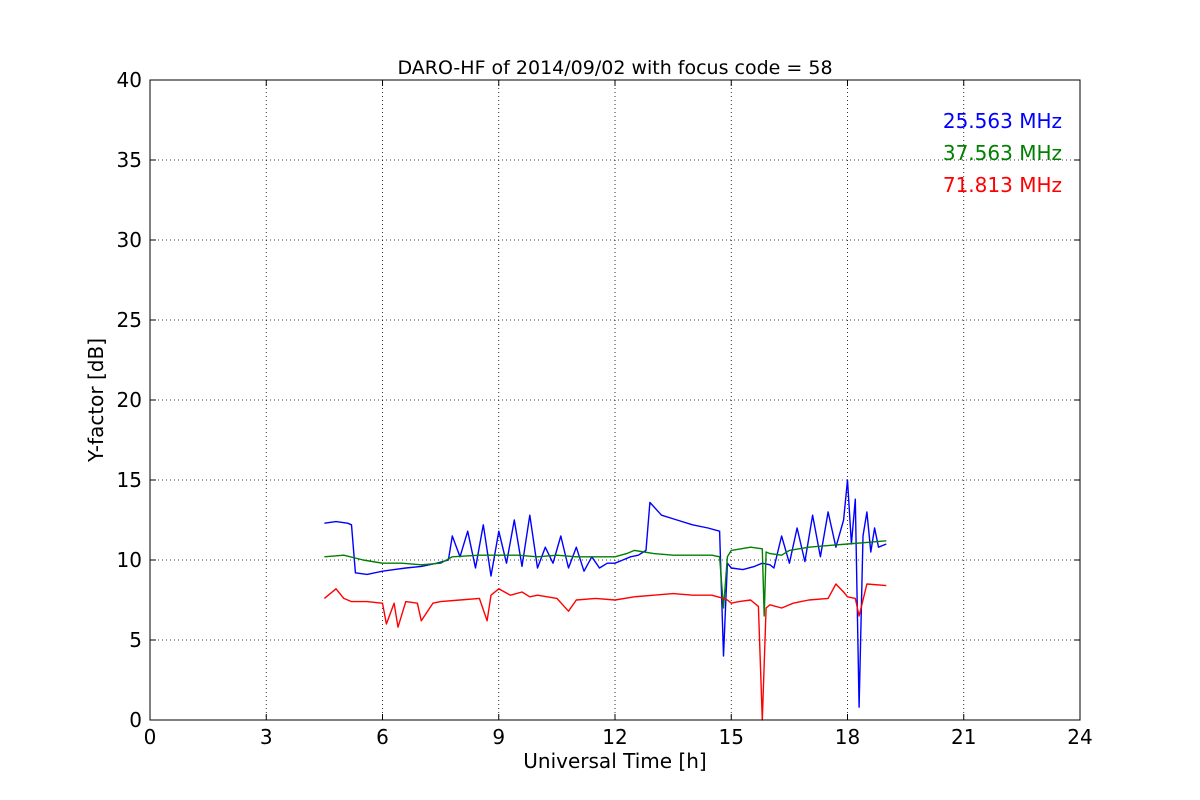  What do you see at coordinates (129, 400) in the screenshot?
I see `y-tick-label: 20` at bounding box center [129, 400].